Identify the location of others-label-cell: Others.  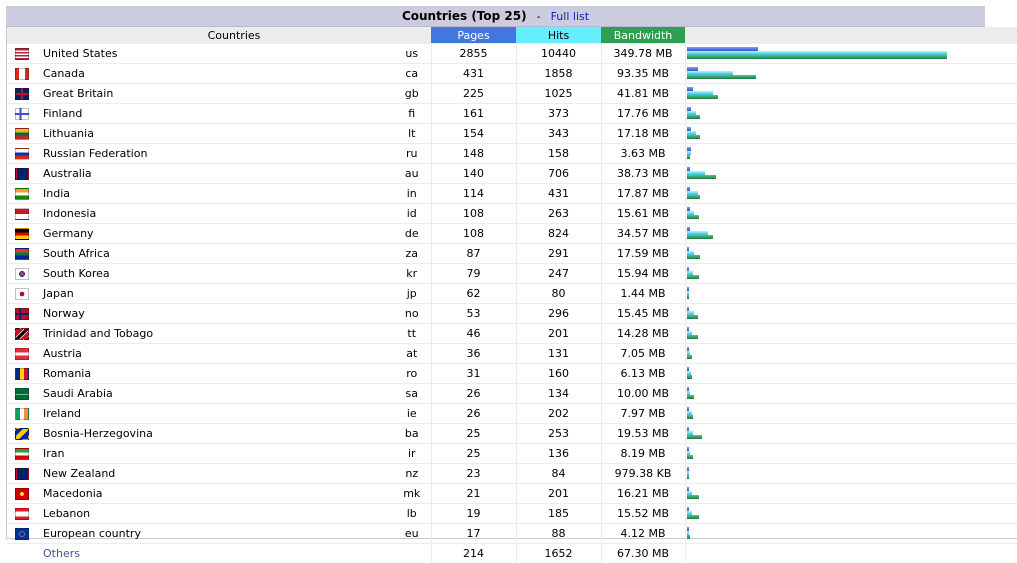
(215, 553).